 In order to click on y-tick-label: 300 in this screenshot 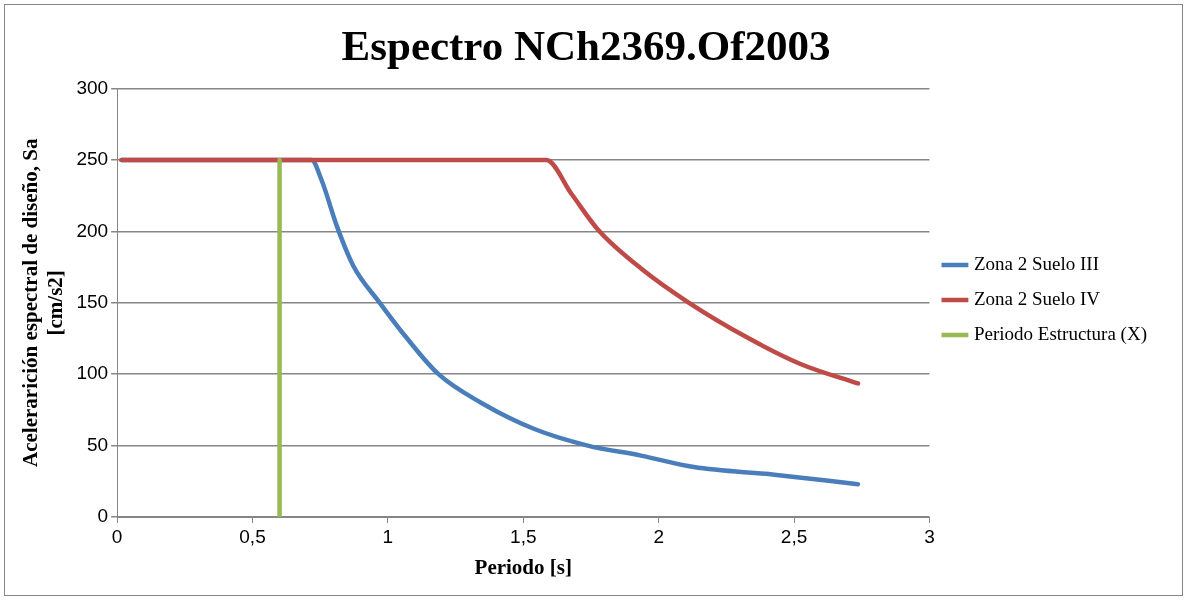, I will do `click(92, 87)`.